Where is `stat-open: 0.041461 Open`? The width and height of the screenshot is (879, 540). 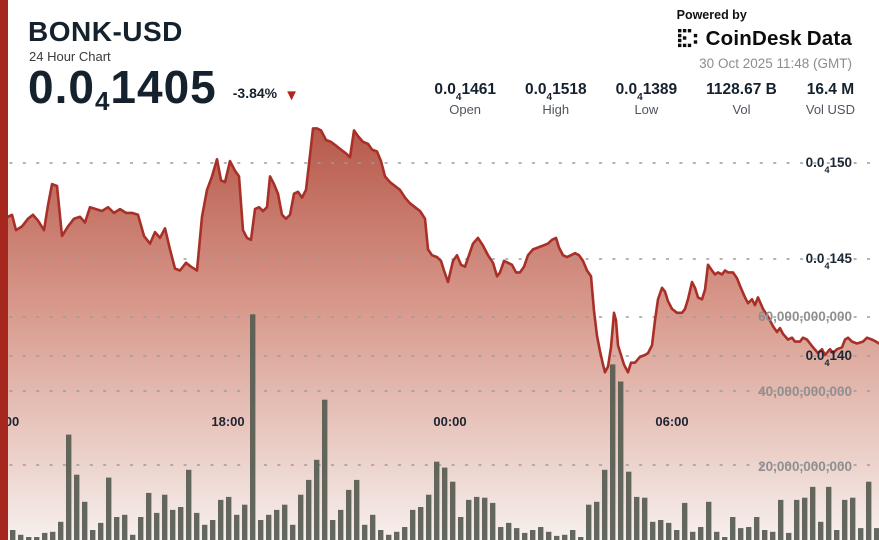 stat-open: 0.041461 Open is located at coordinates (465, 99).